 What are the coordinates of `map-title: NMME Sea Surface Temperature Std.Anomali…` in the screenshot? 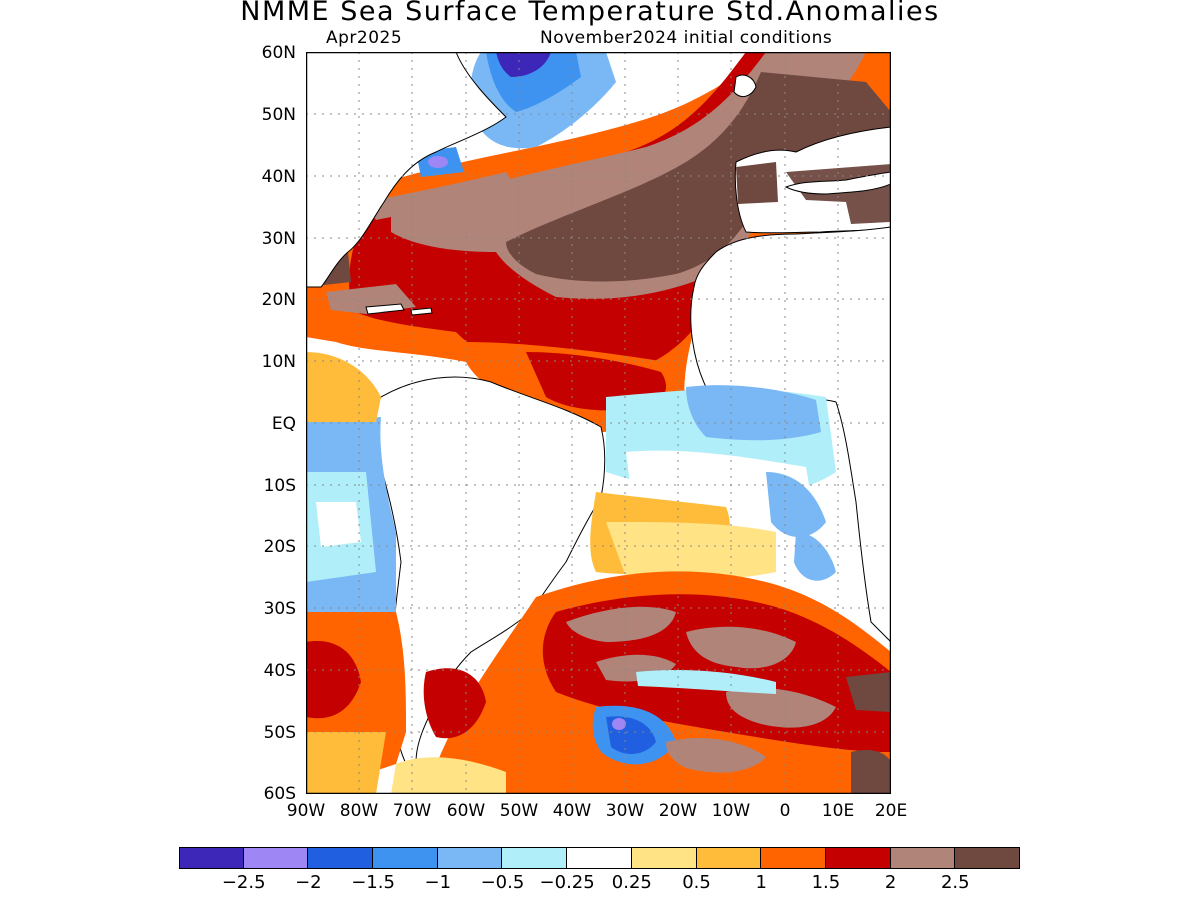 It's located at (590, 13).